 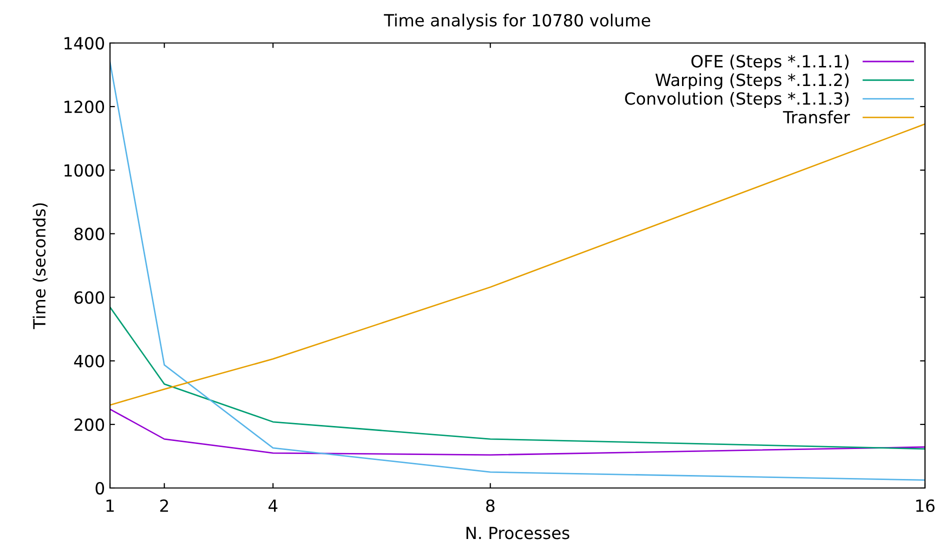 What do you see at coordinates (925, 505) in the screenshot?
I see `x-tick-label: 16` at bounding box center [925, 505].